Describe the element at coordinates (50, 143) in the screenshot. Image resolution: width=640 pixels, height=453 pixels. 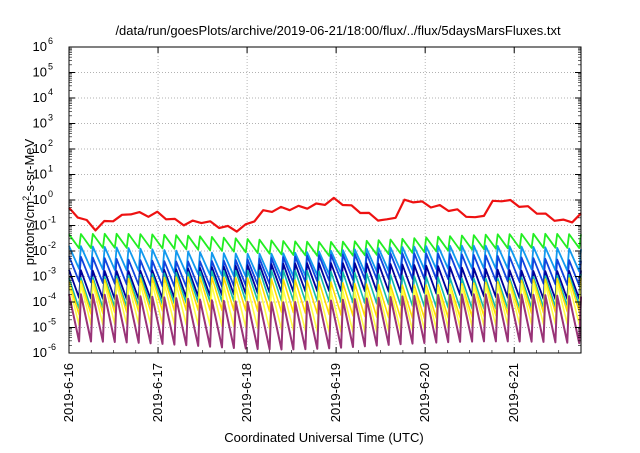
I see `y-tick-label-exponent: 2` at that location.